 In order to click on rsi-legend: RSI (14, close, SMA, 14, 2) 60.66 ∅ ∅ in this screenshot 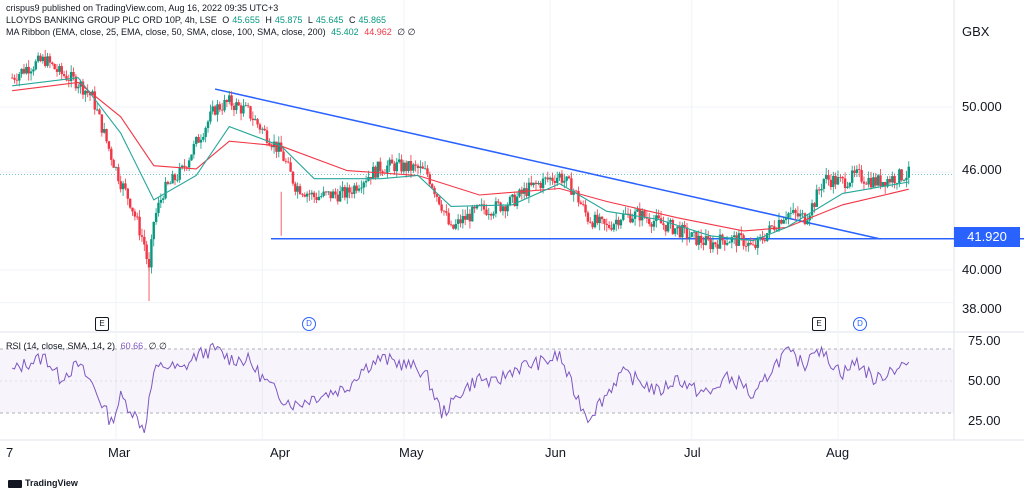, I will do `click(88, 346)`.